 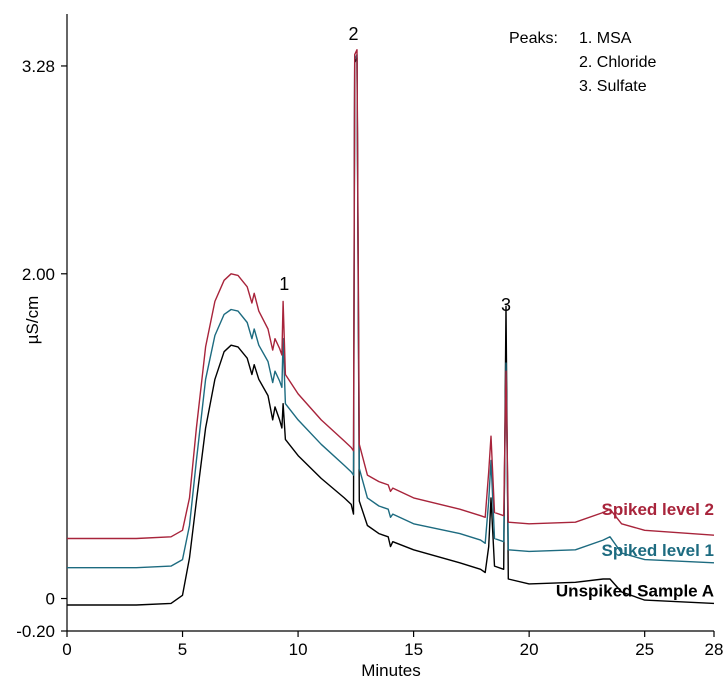 What do you see at coordinates (714, 649) in the screenshot?
I see `x-tick-label: 28` at bounding box center [714, 649].